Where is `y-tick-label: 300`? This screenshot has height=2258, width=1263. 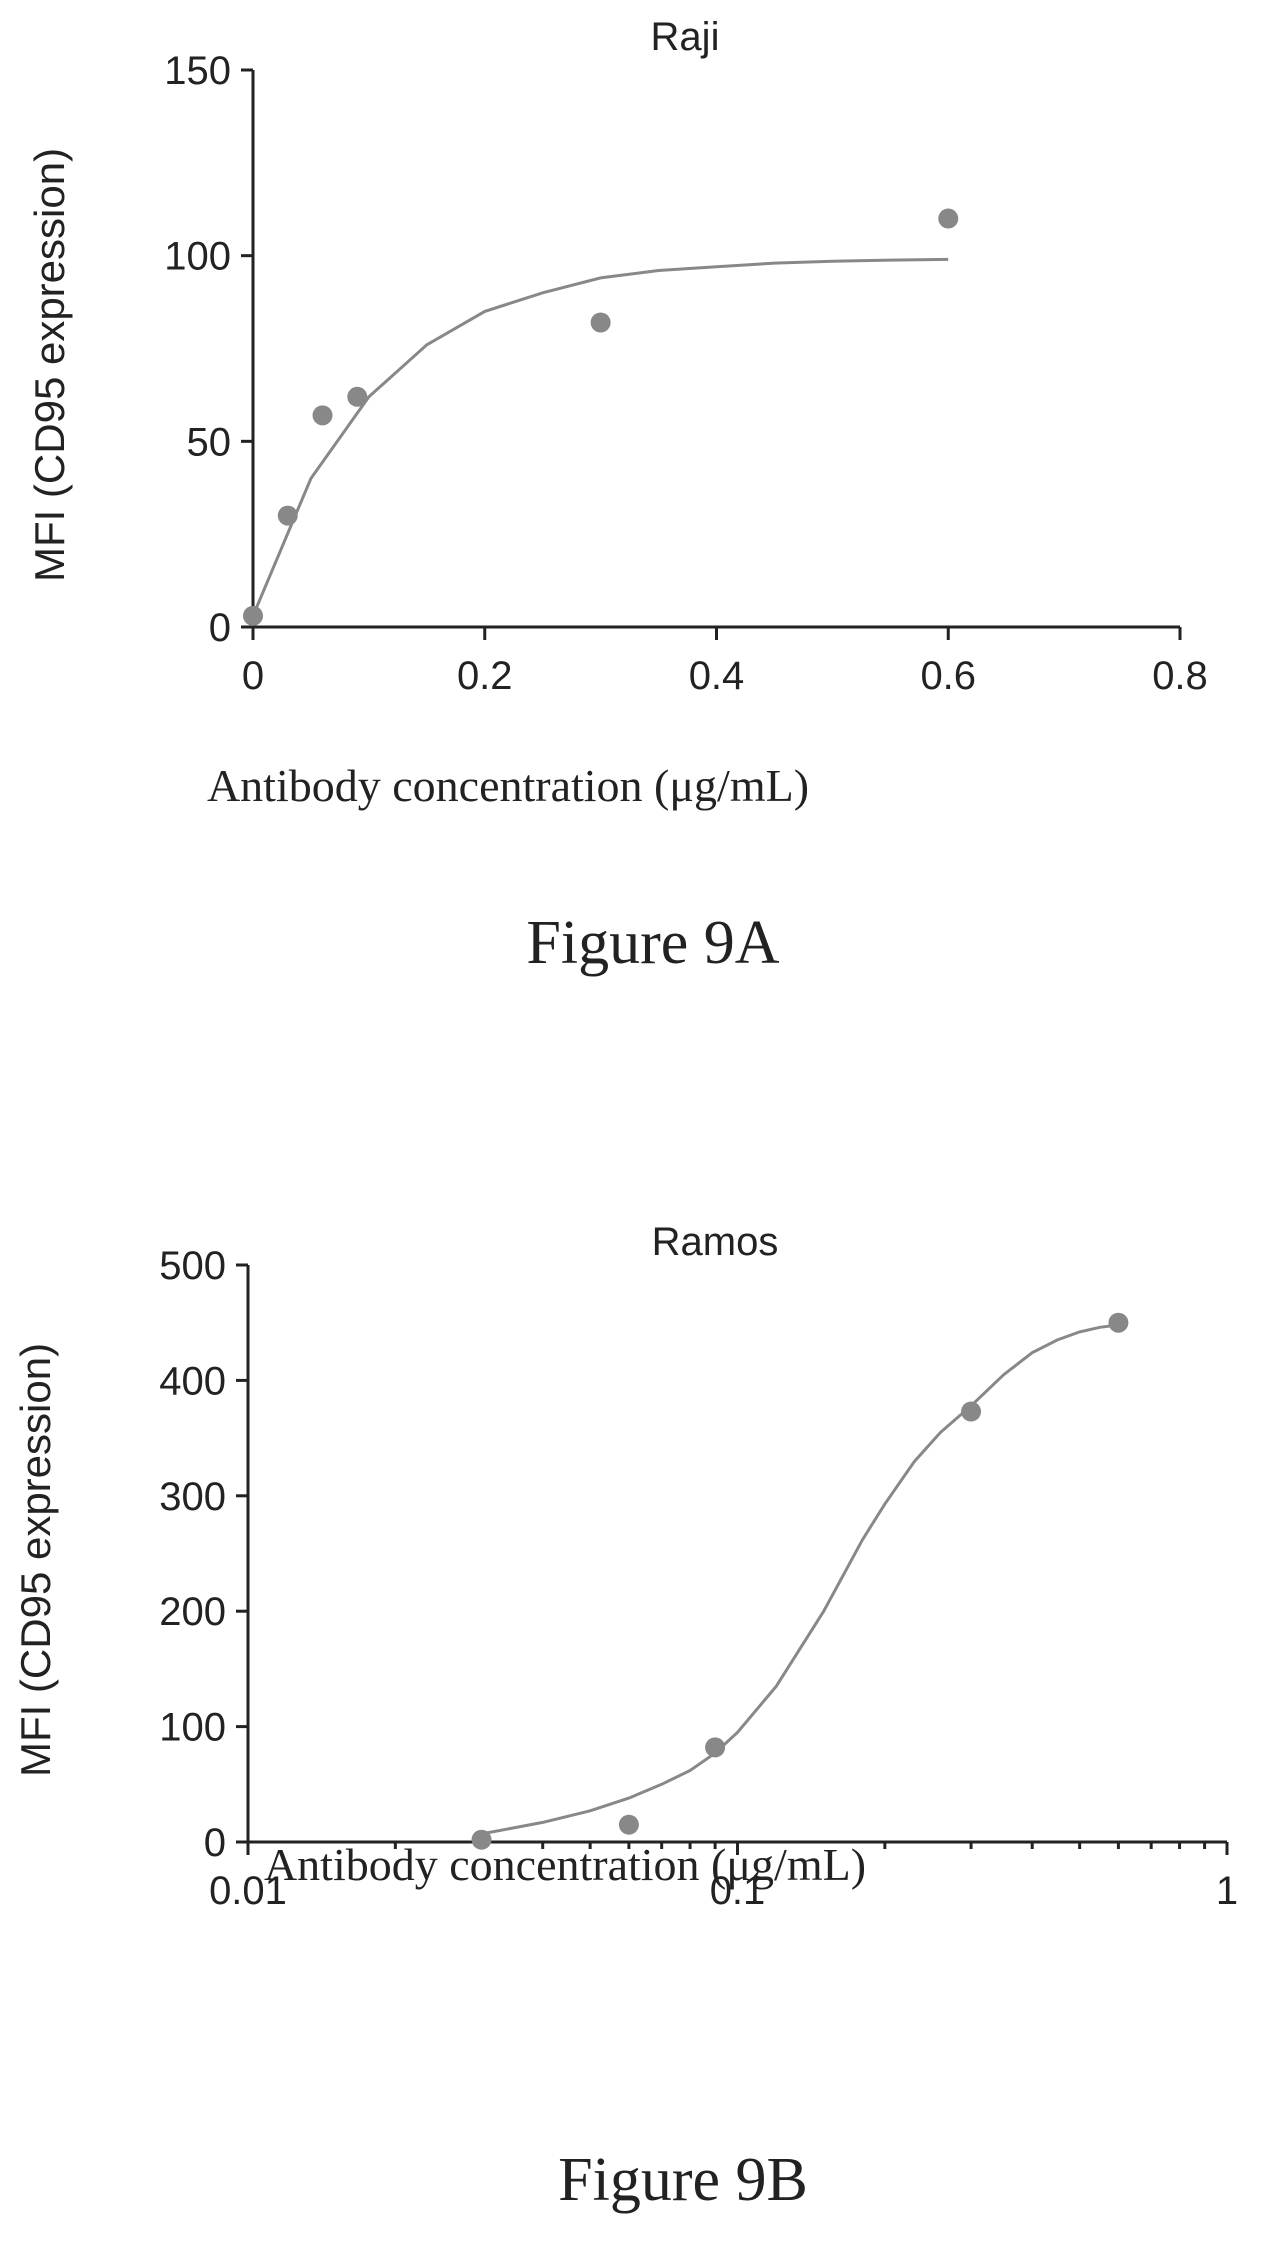
y-tick-label: 300 is located at coordinates (192, 1497).